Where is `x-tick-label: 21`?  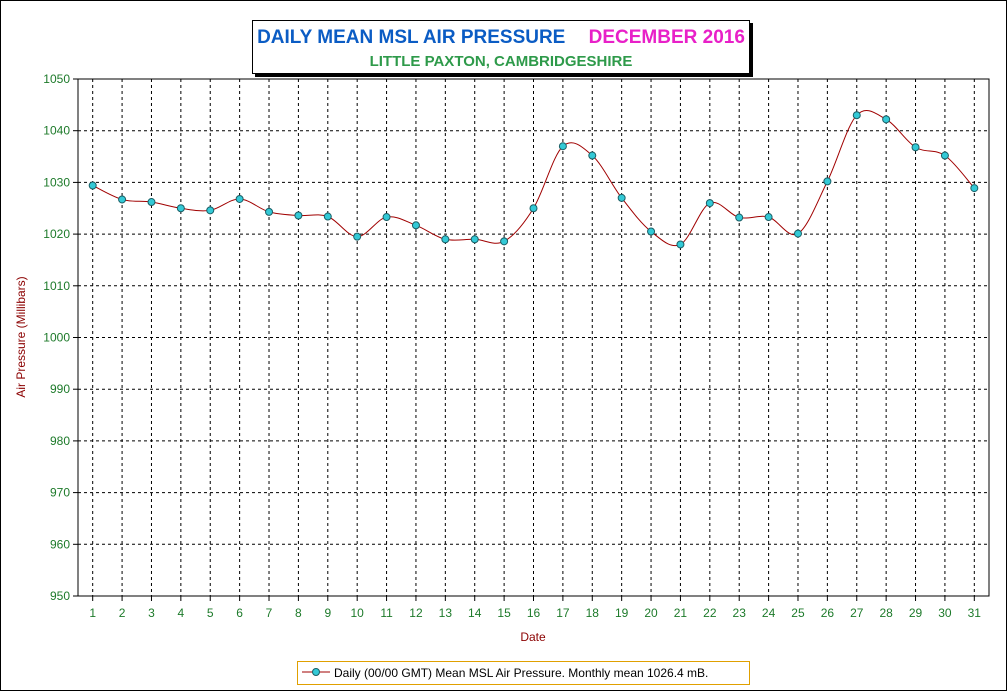
x-tick-label: 21 is located at coordinates (681, 613).